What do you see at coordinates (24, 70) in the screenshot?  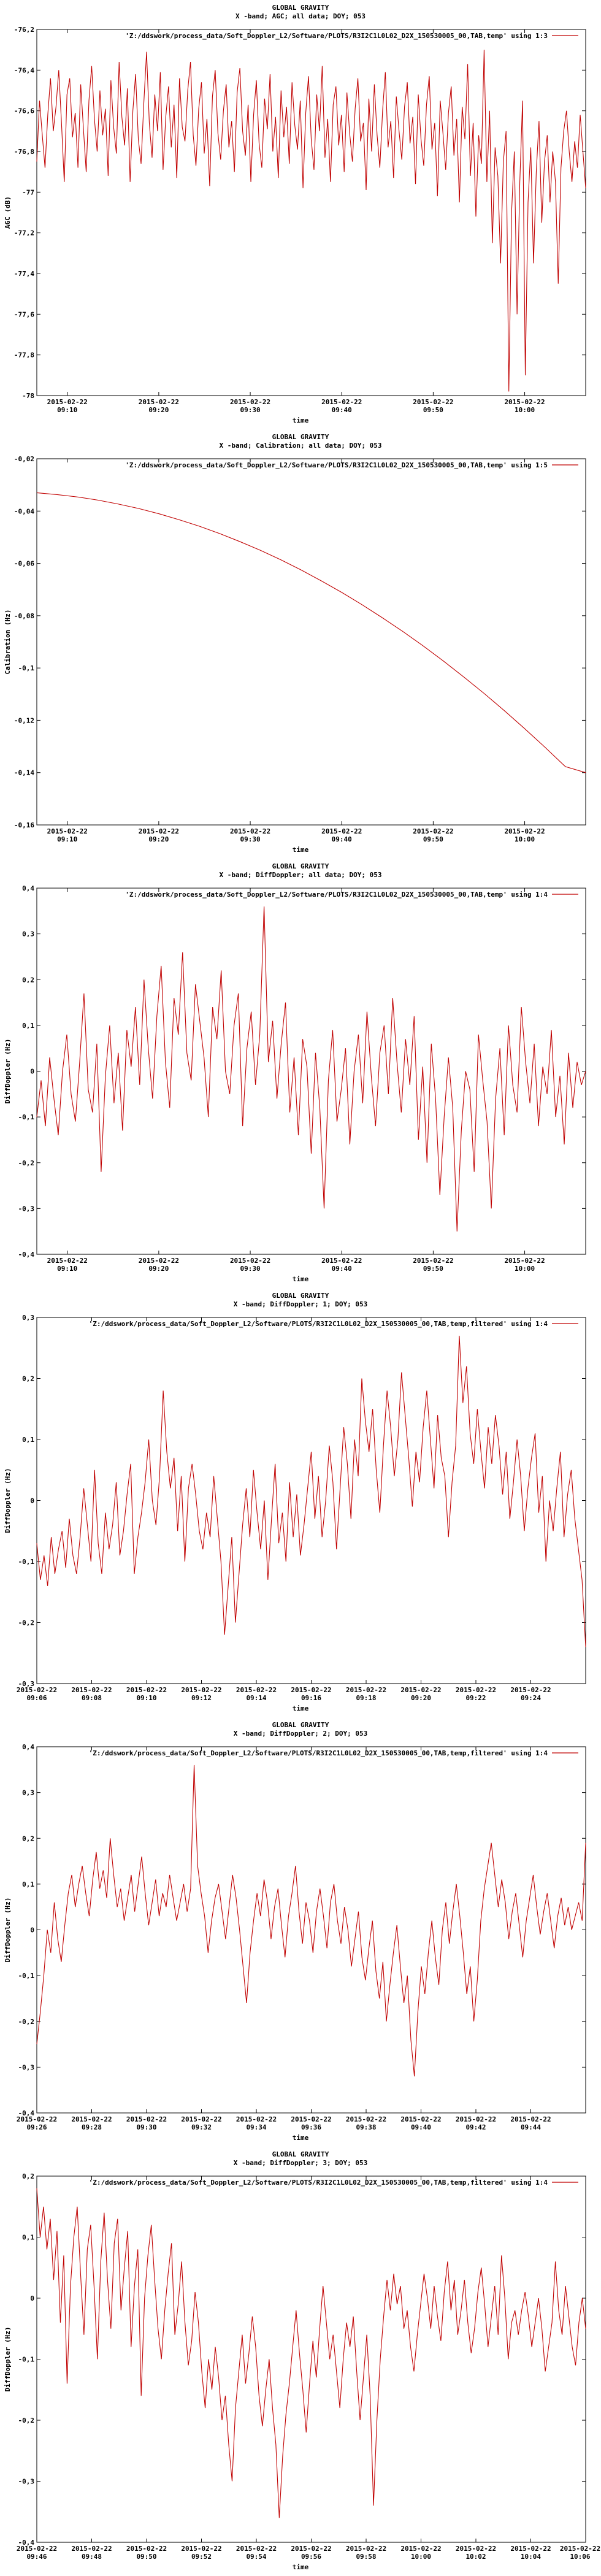 I see `y-tick-label: -76,4` at bounding box center [24, 70].